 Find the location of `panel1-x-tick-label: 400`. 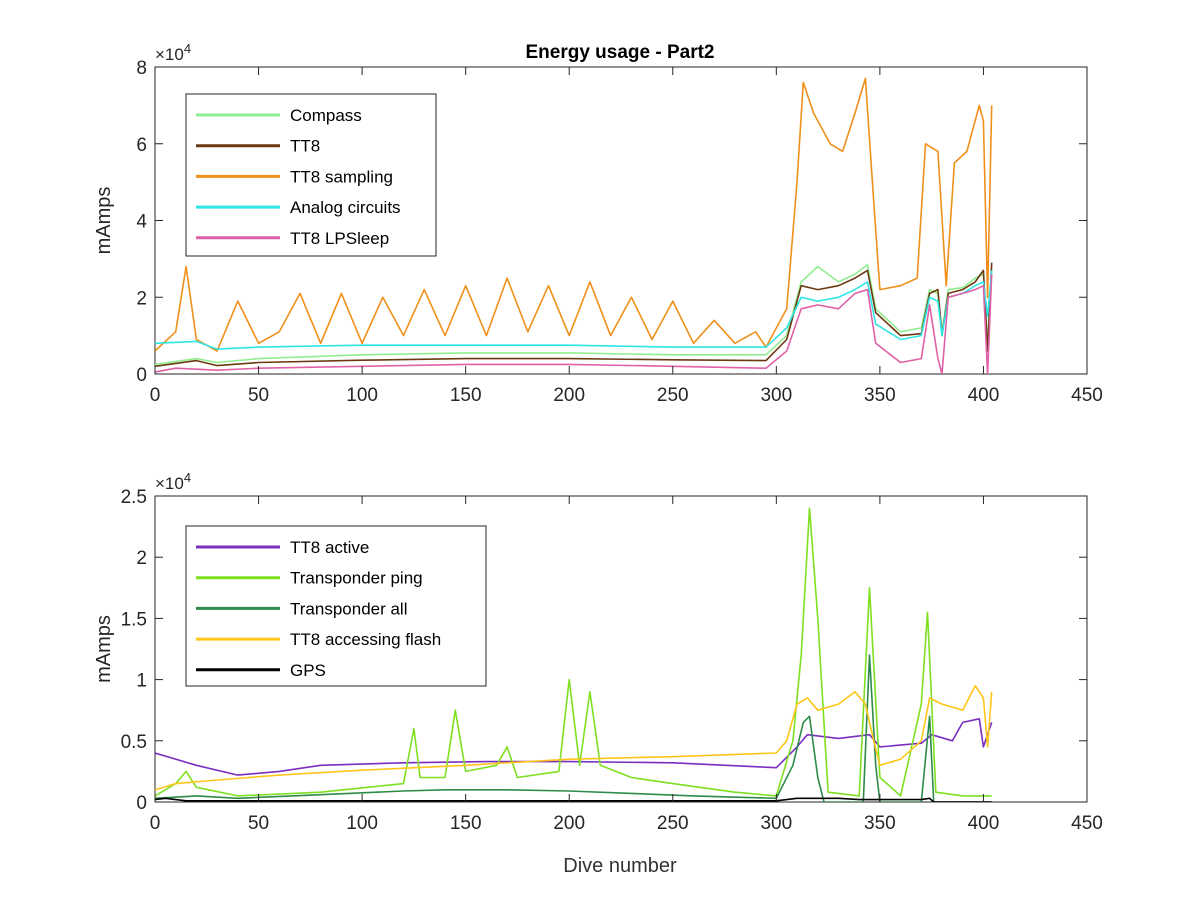

panel1-x-tick-label: 400 is located at coordinates (984, 823).